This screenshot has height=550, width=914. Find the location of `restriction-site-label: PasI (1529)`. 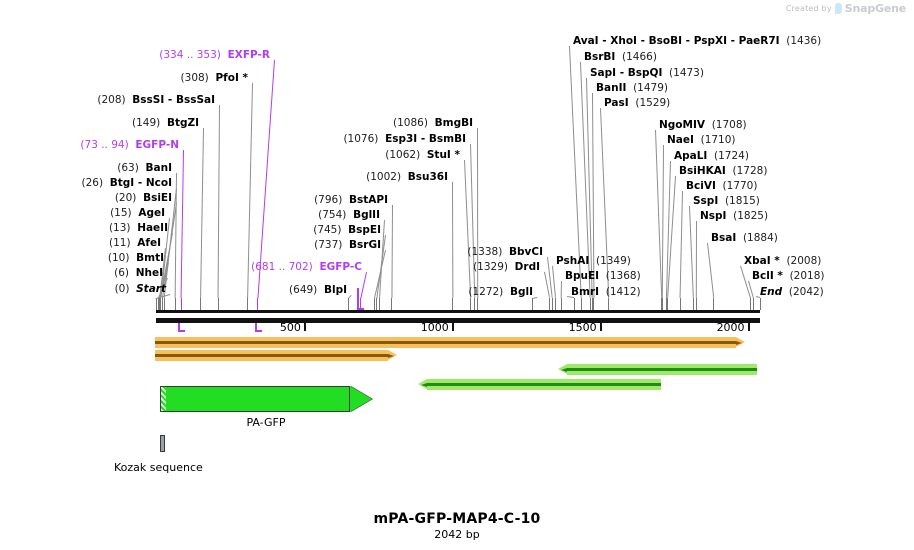

restriction-site-label: PasI (1529) is located at coordinates (637, 103).